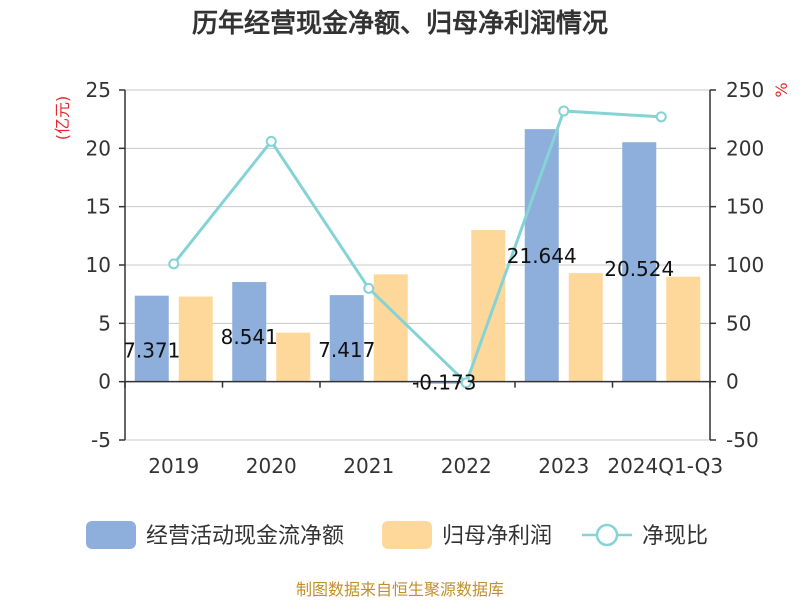  Describe the element at coordinates (101, 440) in the screenshot. I see `left-tick-label: -5` at that location.